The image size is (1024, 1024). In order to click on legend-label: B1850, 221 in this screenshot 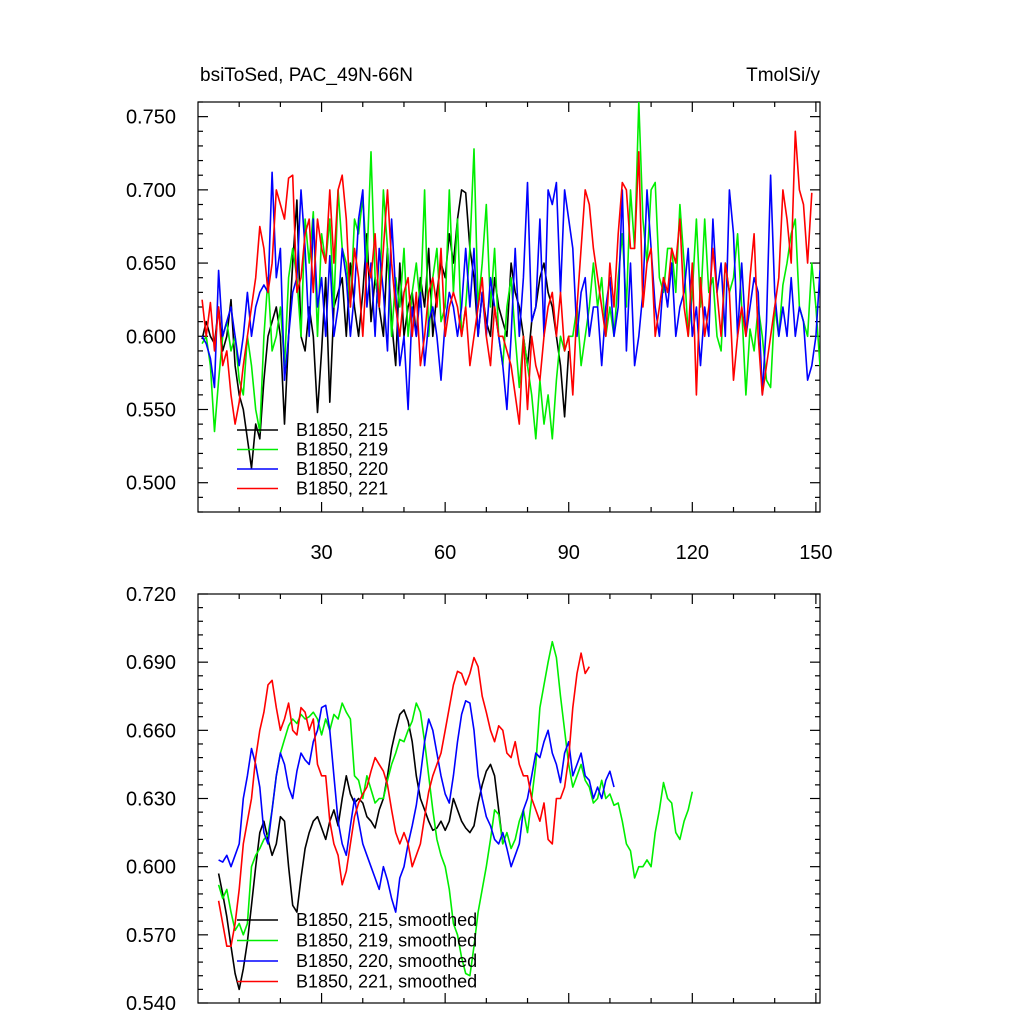, I will do `click(342, 489)`.